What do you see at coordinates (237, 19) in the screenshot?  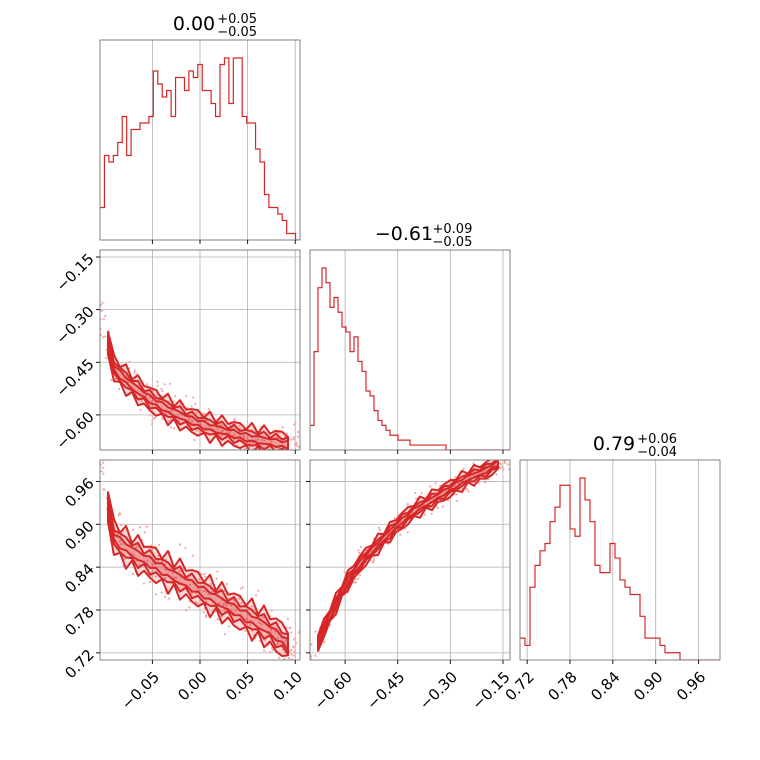 I see `param-upper-error-0: +0.05` at bounding box center [237, 19].